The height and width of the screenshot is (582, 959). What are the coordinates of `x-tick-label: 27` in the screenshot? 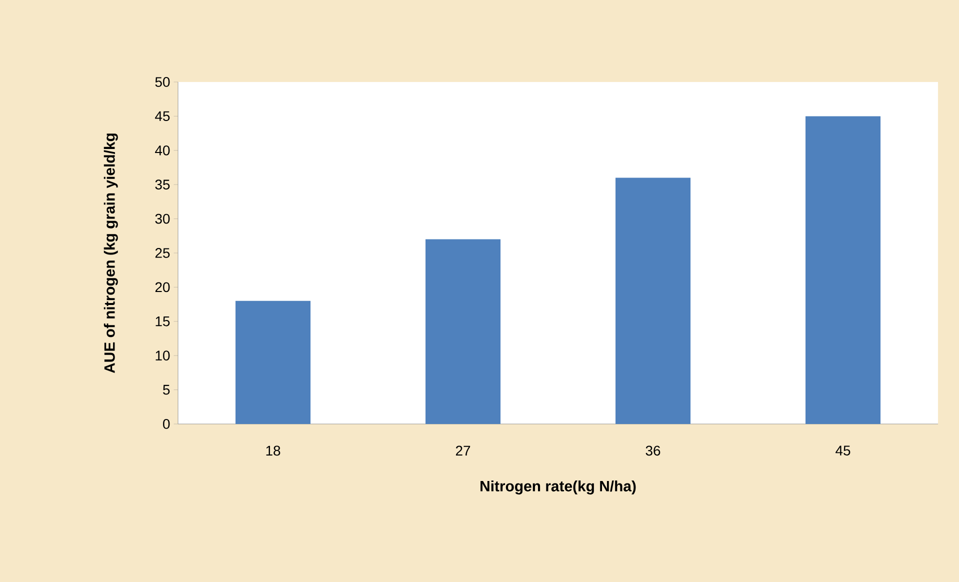 It's located at (463, 451).